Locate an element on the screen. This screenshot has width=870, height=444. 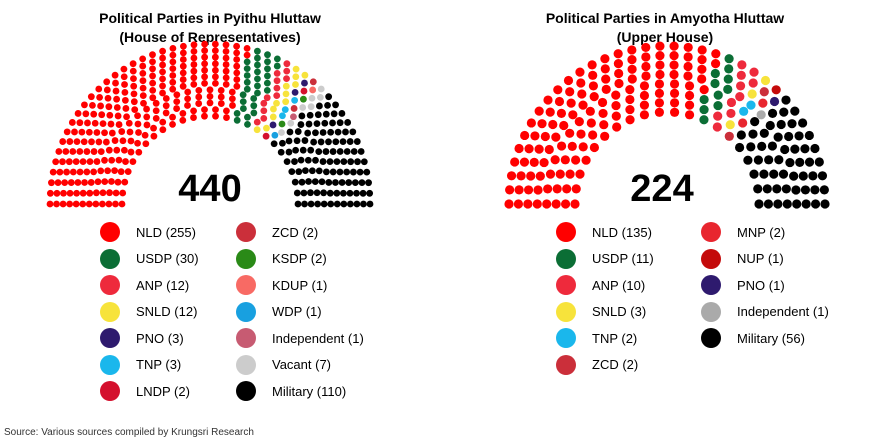
seat-usdp is located at coordinates (247, 89).